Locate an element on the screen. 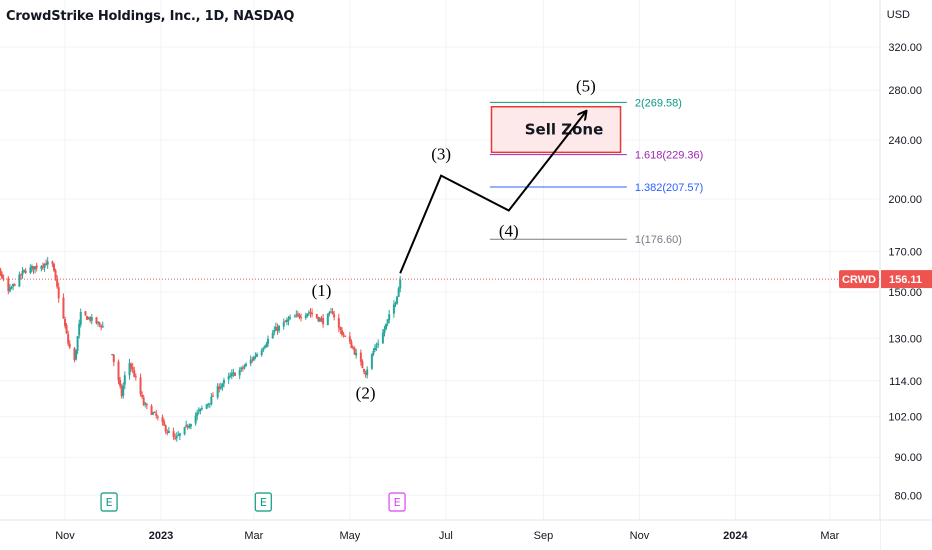 The image size is (932, 550). time-tick-label: Sep is located at coordinates (544, 536).